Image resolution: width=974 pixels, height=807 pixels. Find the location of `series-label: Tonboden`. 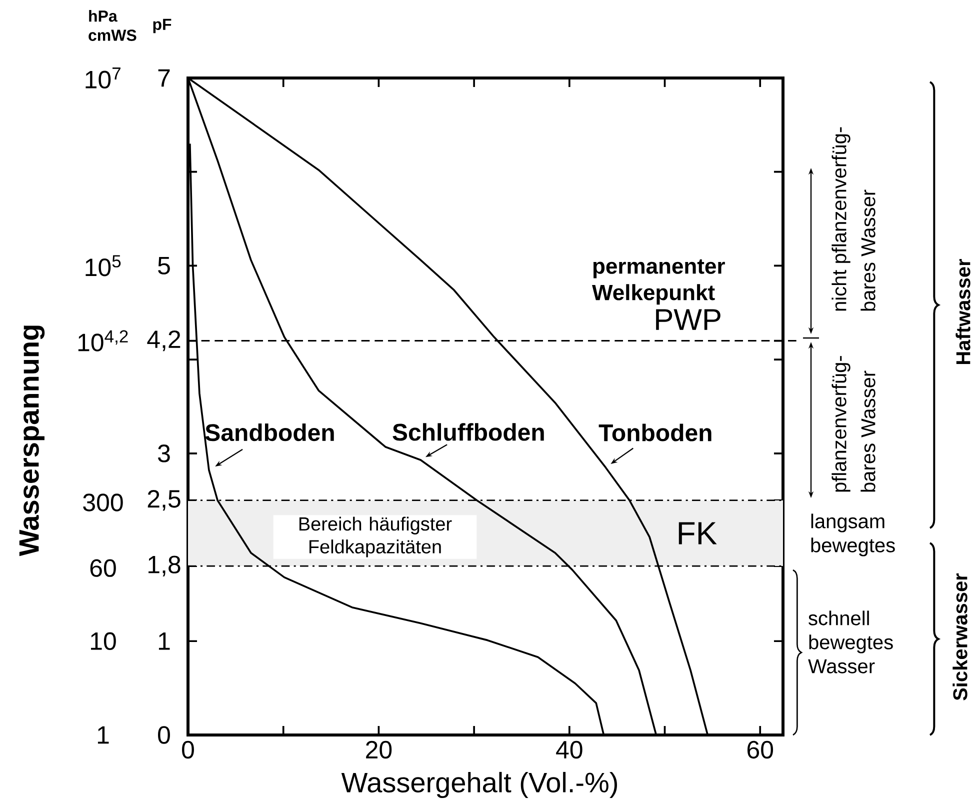

series-label: Tonboden is located at coordinates (655, 433).